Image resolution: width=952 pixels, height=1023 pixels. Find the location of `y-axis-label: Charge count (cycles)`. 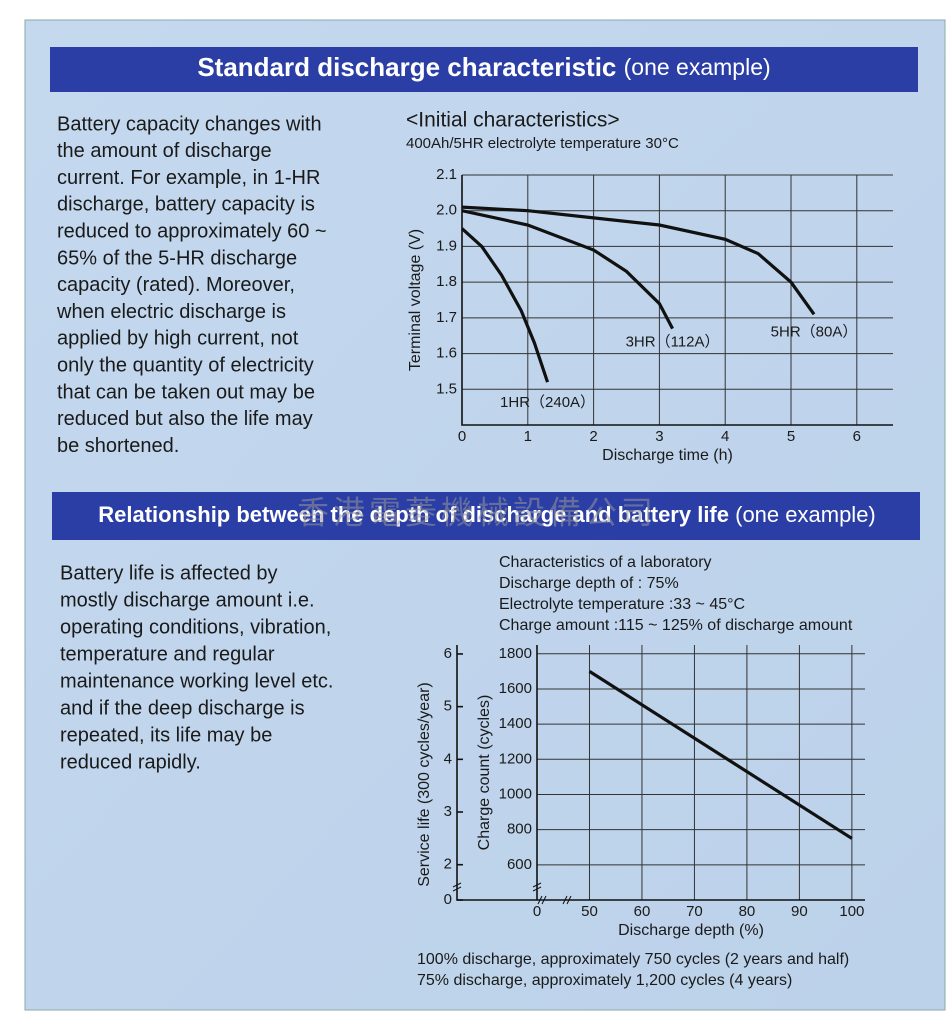

y-axis-label: Charge count (cycles) is located at coordinates (484, 773).